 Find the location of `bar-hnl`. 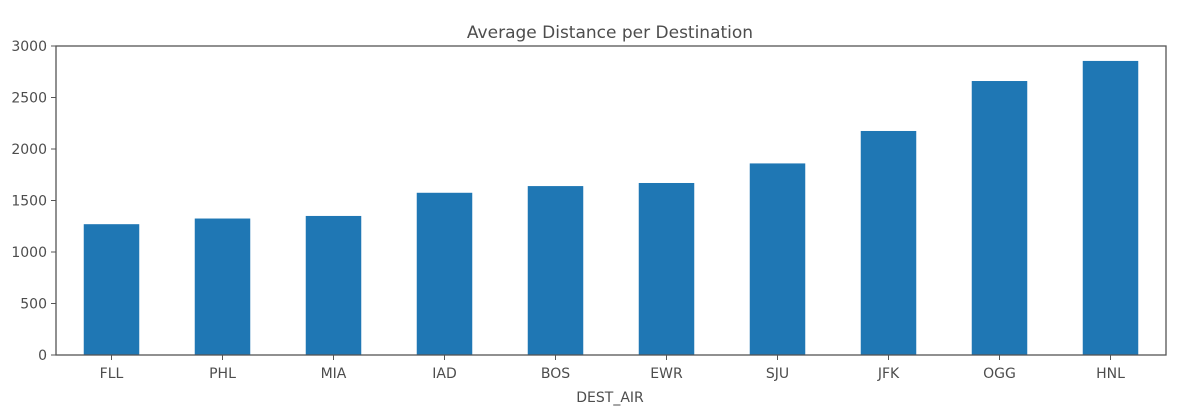

bar-hnl is located at coordinates (1110, 208).